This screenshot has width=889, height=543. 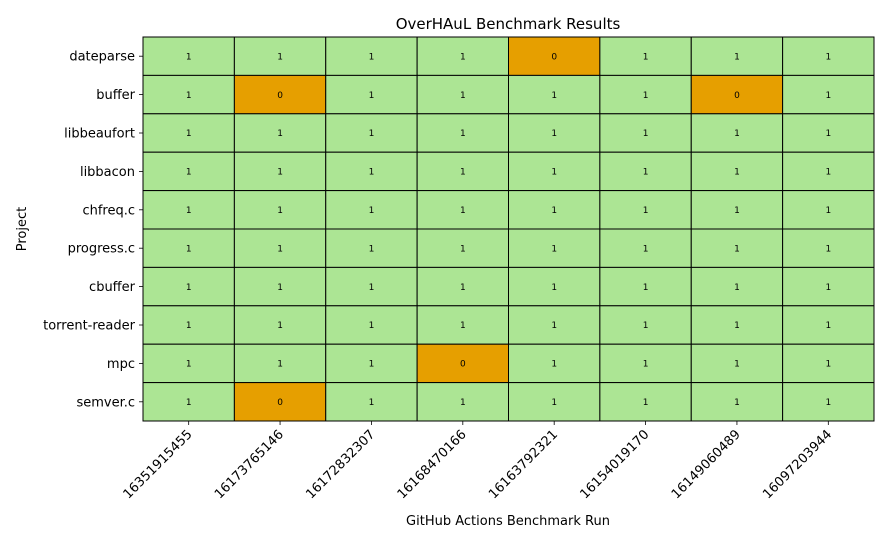 I want to click on y-tick-label: libbacon, so click(x=107, y=172).